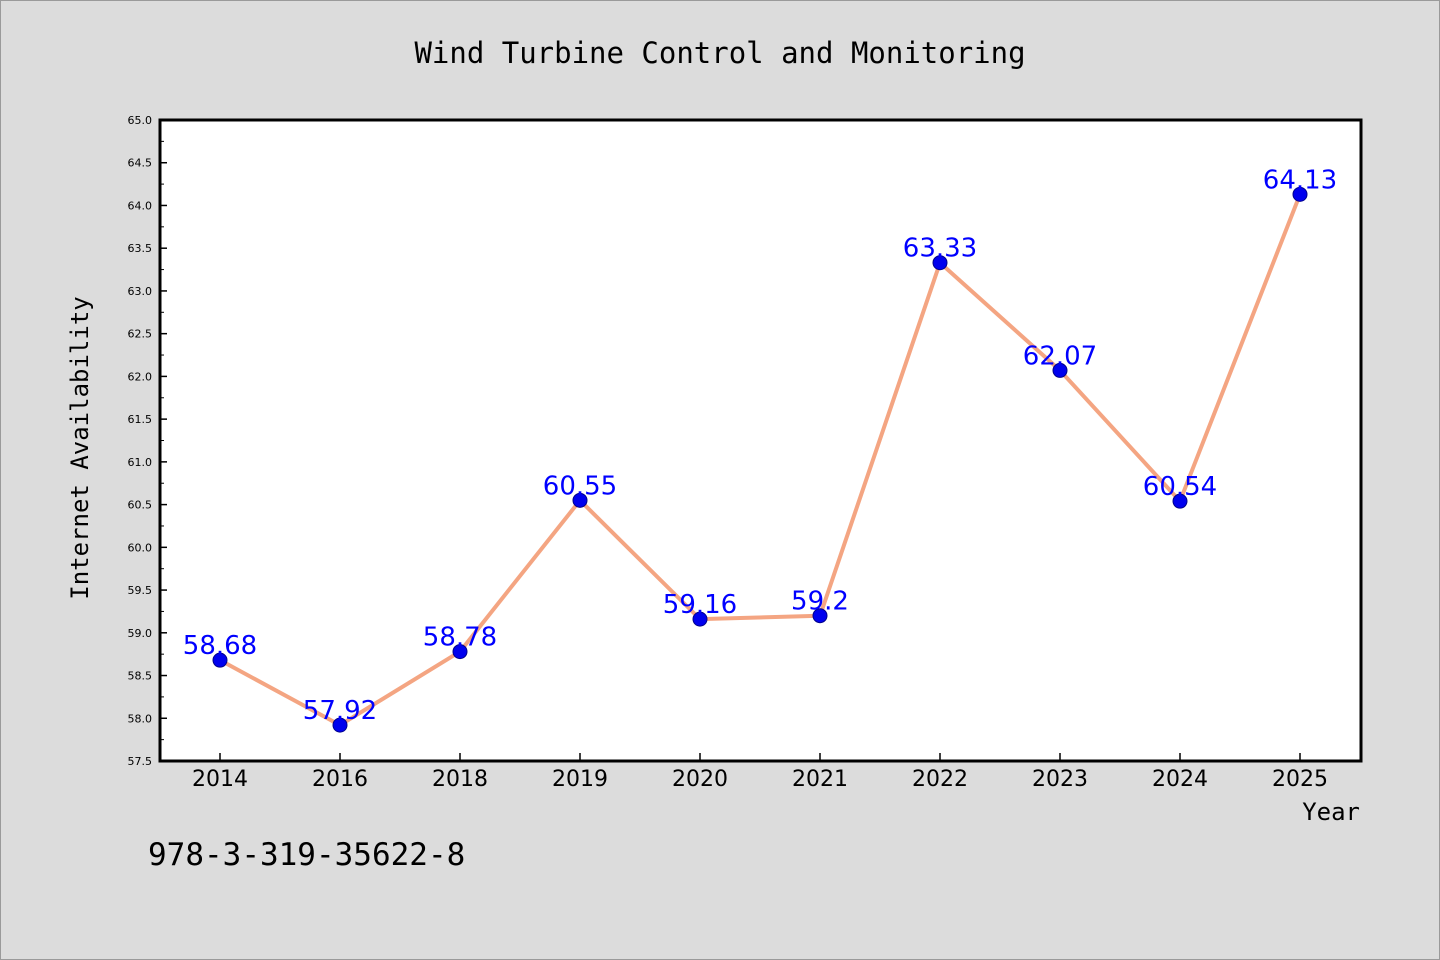 Image resolution: width=1440 pixels, height=960 pixels. I want to click on x-tick-label: 2023, so click(1060, 779).